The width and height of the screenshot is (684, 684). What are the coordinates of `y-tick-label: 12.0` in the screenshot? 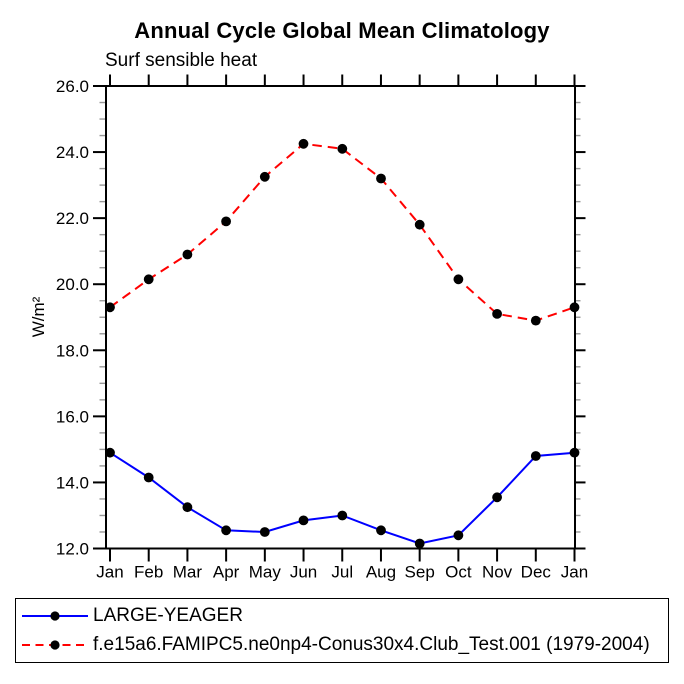 It's located at (72, 549).